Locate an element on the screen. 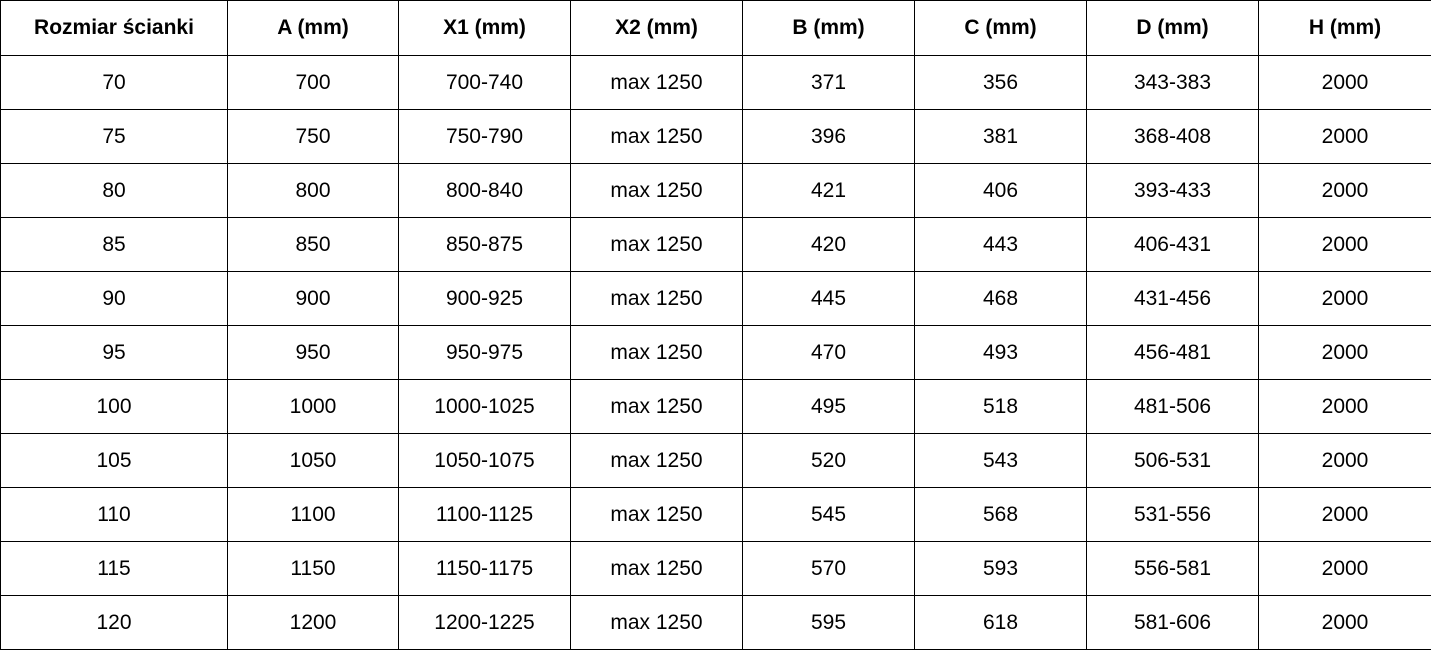 The width and height of the screenshot is (1431, 650). table-cell: 1050-1075 is located at coordinates (485, 461).